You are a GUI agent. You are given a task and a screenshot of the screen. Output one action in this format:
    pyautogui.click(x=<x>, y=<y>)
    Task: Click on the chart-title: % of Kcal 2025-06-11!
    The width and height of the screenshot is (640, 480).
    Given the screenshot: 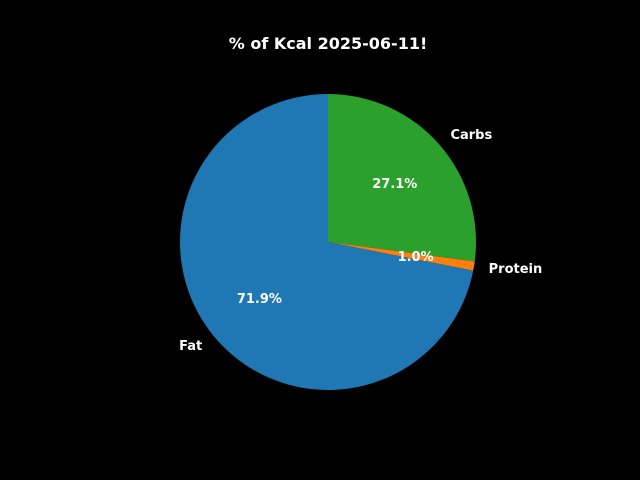 What is the action you would take?
    pyautogui.click(x=328, y=43)
    